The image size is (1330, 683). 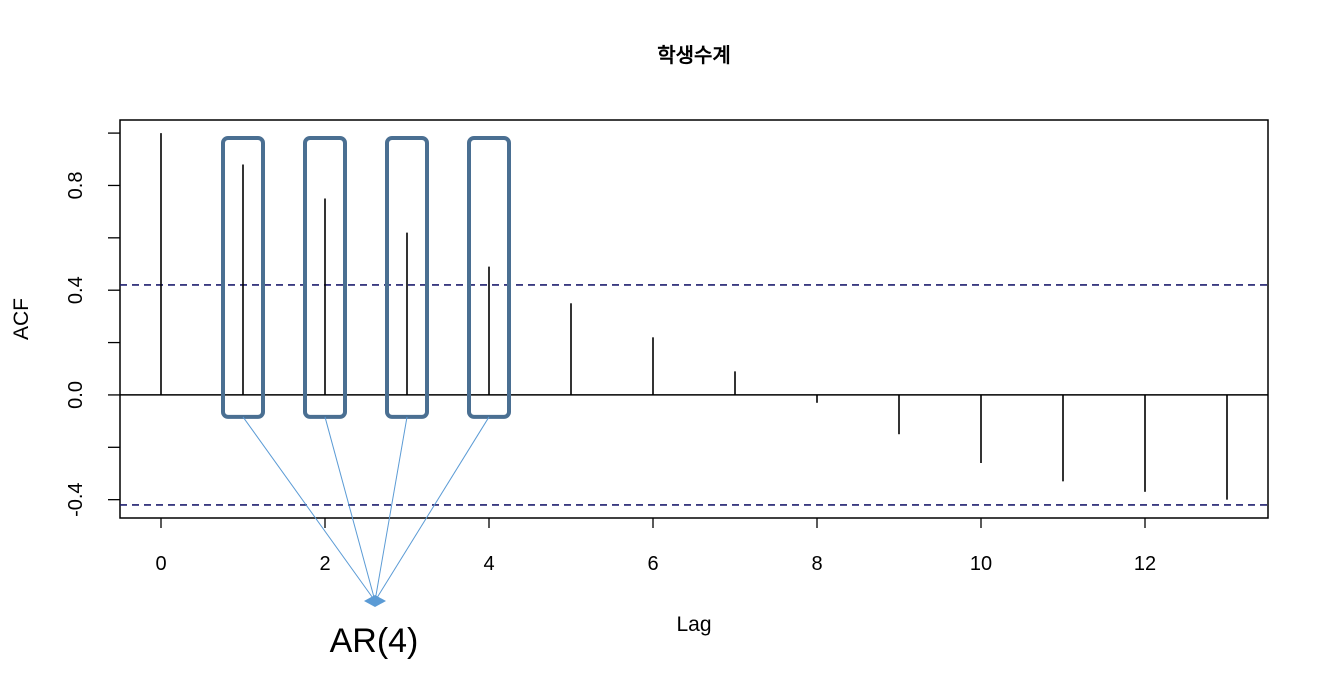 What do you see at coordinates (816, 564) in the screenshot?
I see `x-tick-label: 8` at bounding box center [816, 564].